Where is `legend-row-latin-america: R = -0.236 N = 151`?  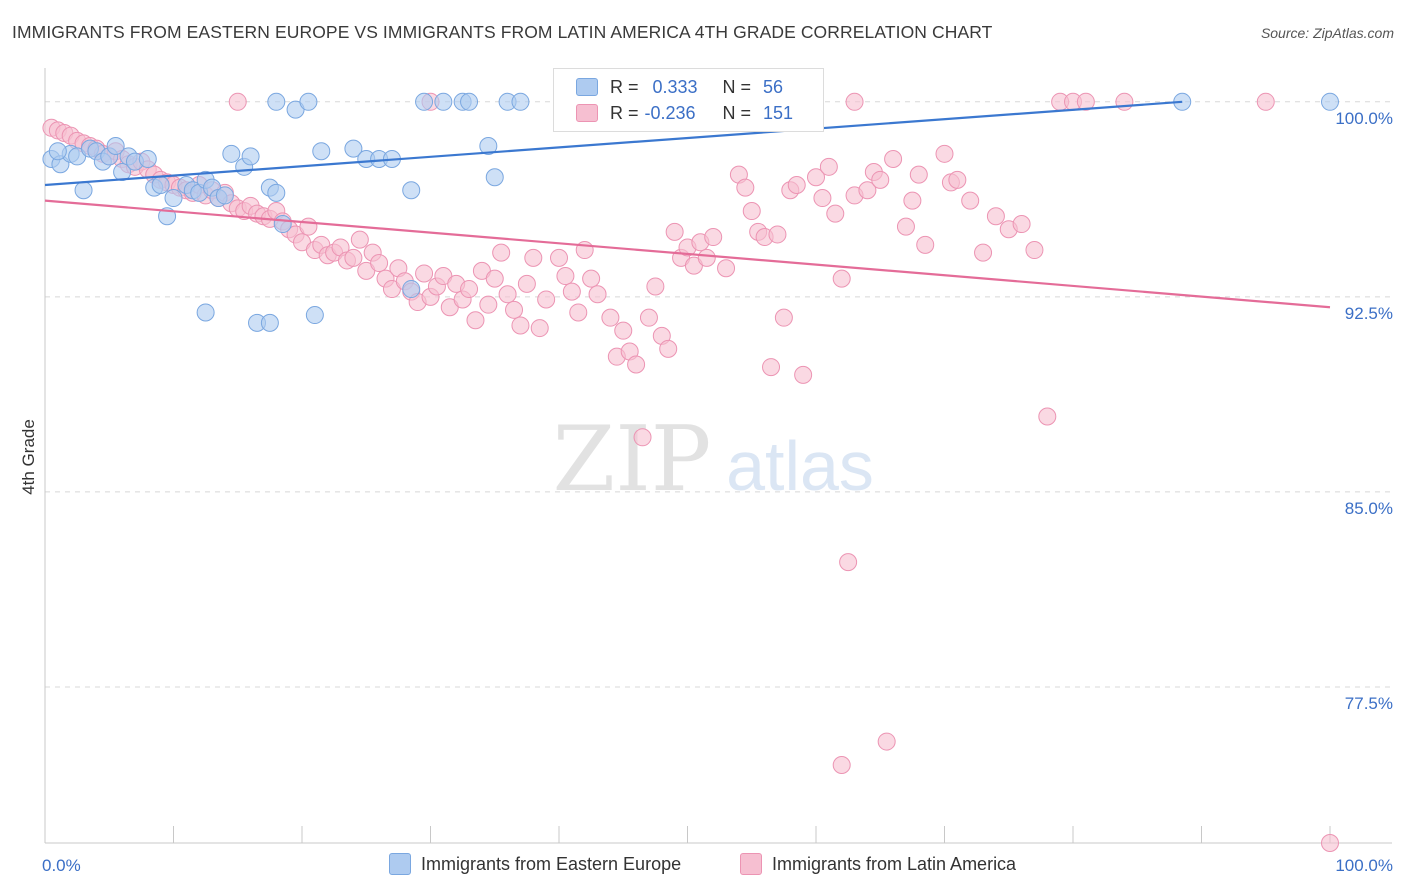 legend-row-latin-america: R = -0.236 N = 151 is located at coordinates (684, 113).